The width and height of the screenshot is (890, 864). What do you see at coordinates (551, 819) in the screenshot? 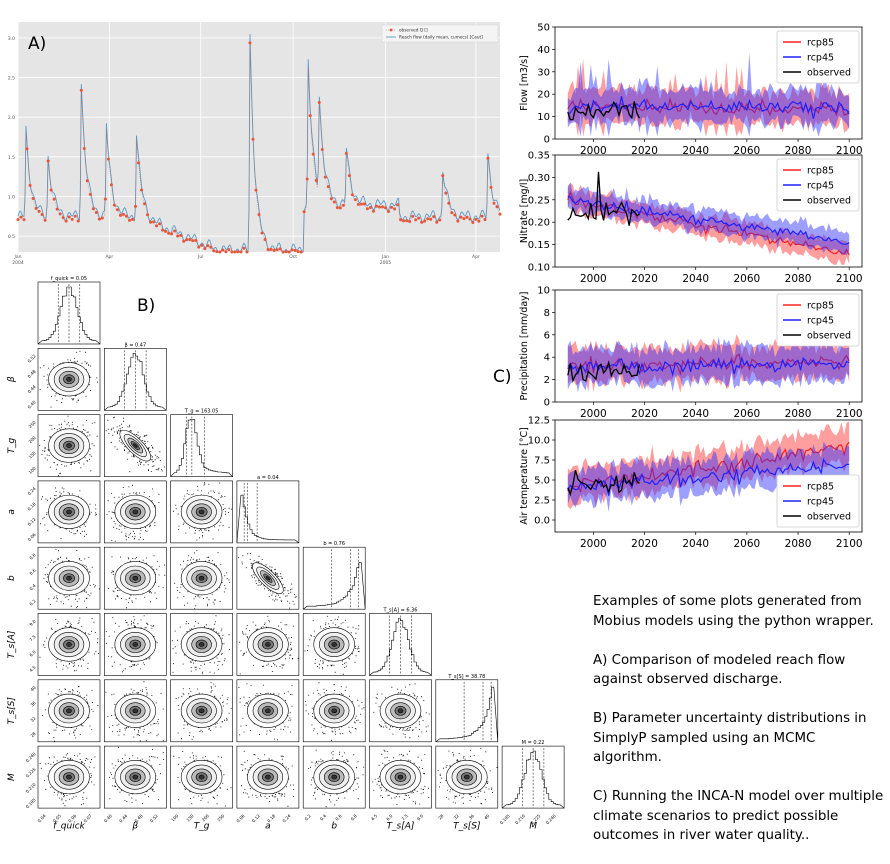
I see `x-tick-label: 0.240` at bounding box center [551, 819].